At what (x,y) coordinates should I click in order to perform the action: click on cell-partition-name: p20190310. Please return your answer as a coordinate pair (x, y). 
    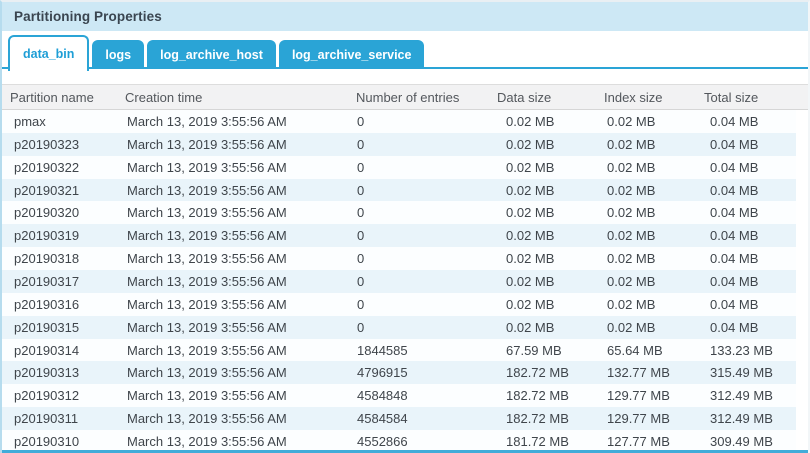
    Looking at the image, I should click on (47, 441).